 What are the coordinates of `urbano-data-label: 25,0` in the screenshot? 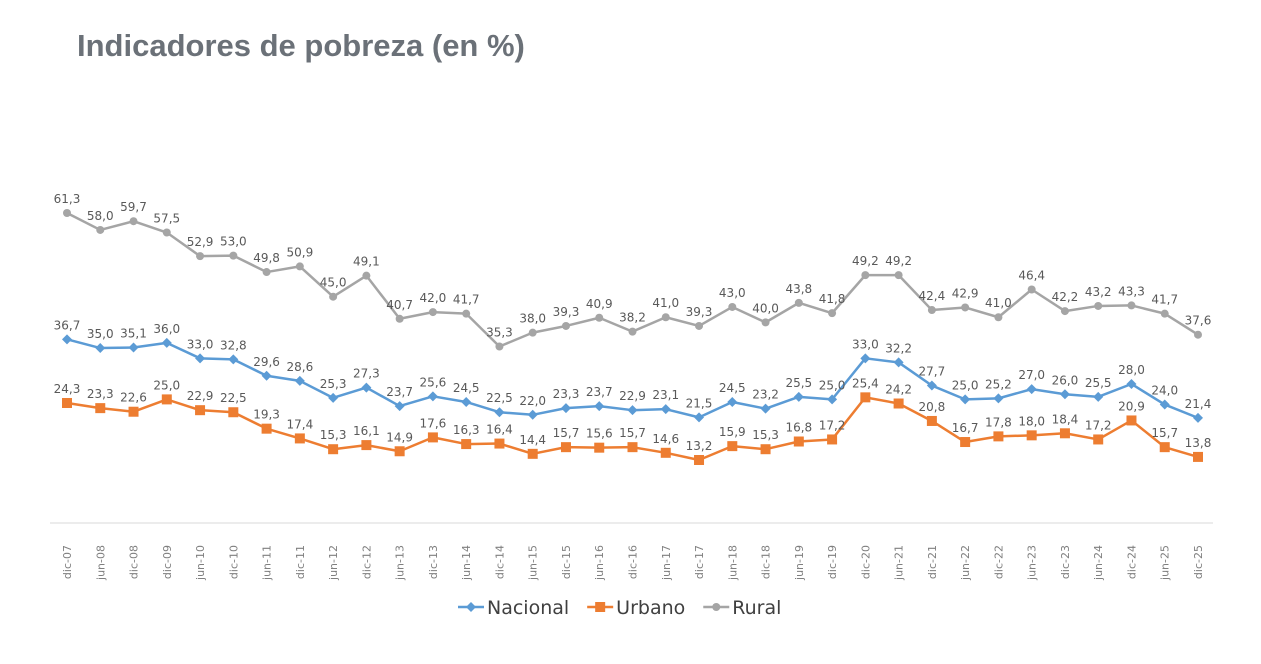 It's located at (166, 385).